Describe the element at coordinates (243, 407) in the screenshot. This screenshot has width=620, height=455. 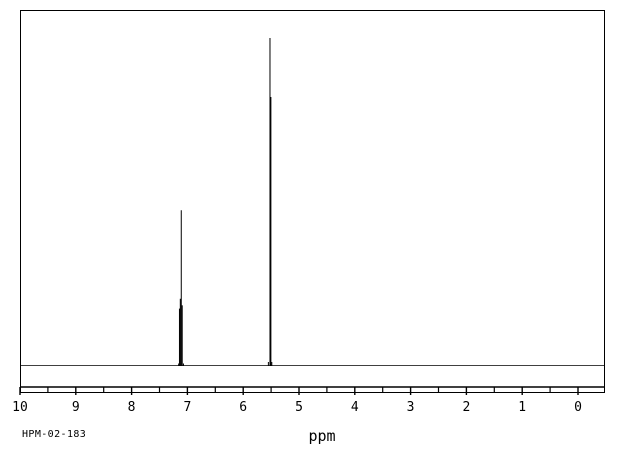
I see `x-tick-label-6: 6` at that location.